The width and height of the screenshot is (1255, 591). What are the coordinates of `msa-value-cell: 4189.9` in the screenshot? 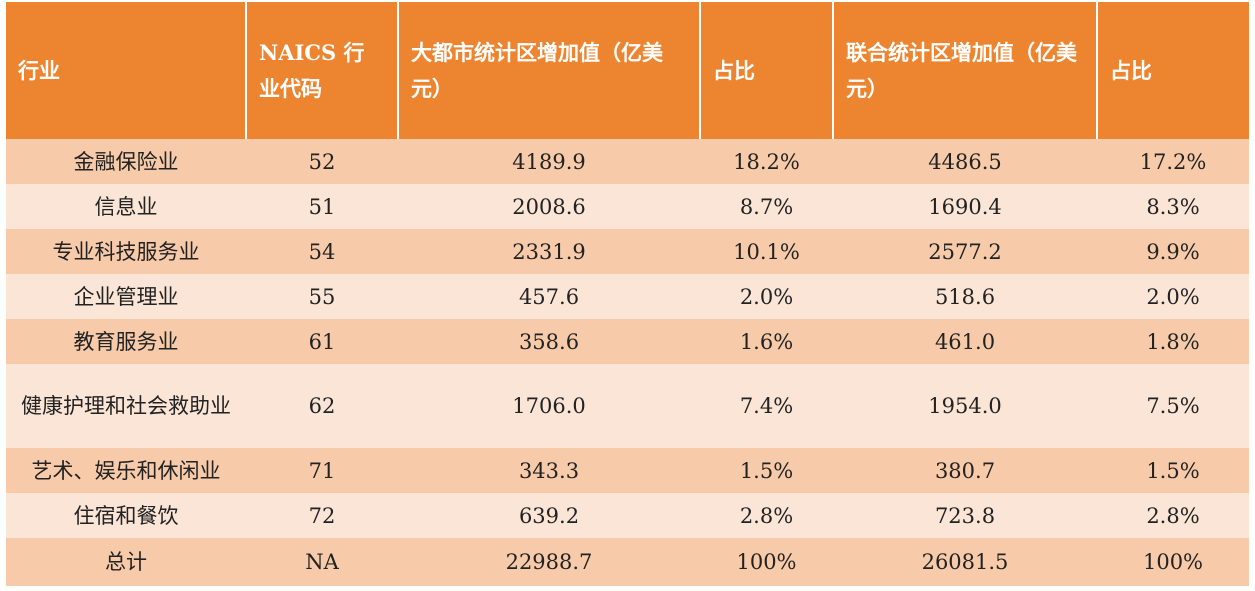 It's located at (549, 161).